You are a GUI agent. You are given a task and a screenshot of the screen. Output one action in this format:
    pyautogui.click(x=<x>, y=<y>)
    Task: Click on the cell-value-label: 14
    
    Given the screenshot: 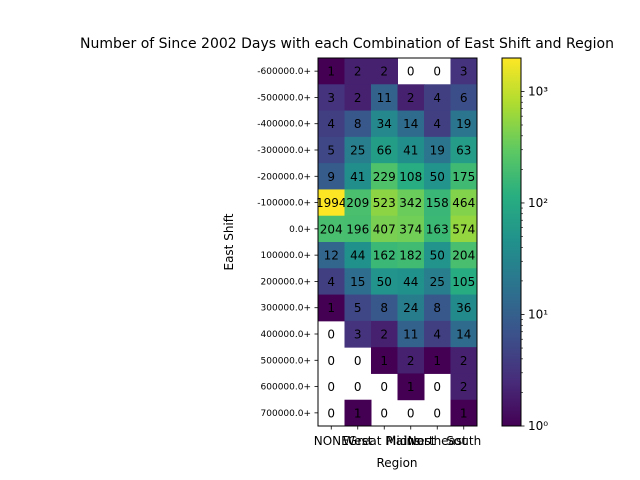 What is the action you would take?
    pyautogui.click(x=463, y=335)
    